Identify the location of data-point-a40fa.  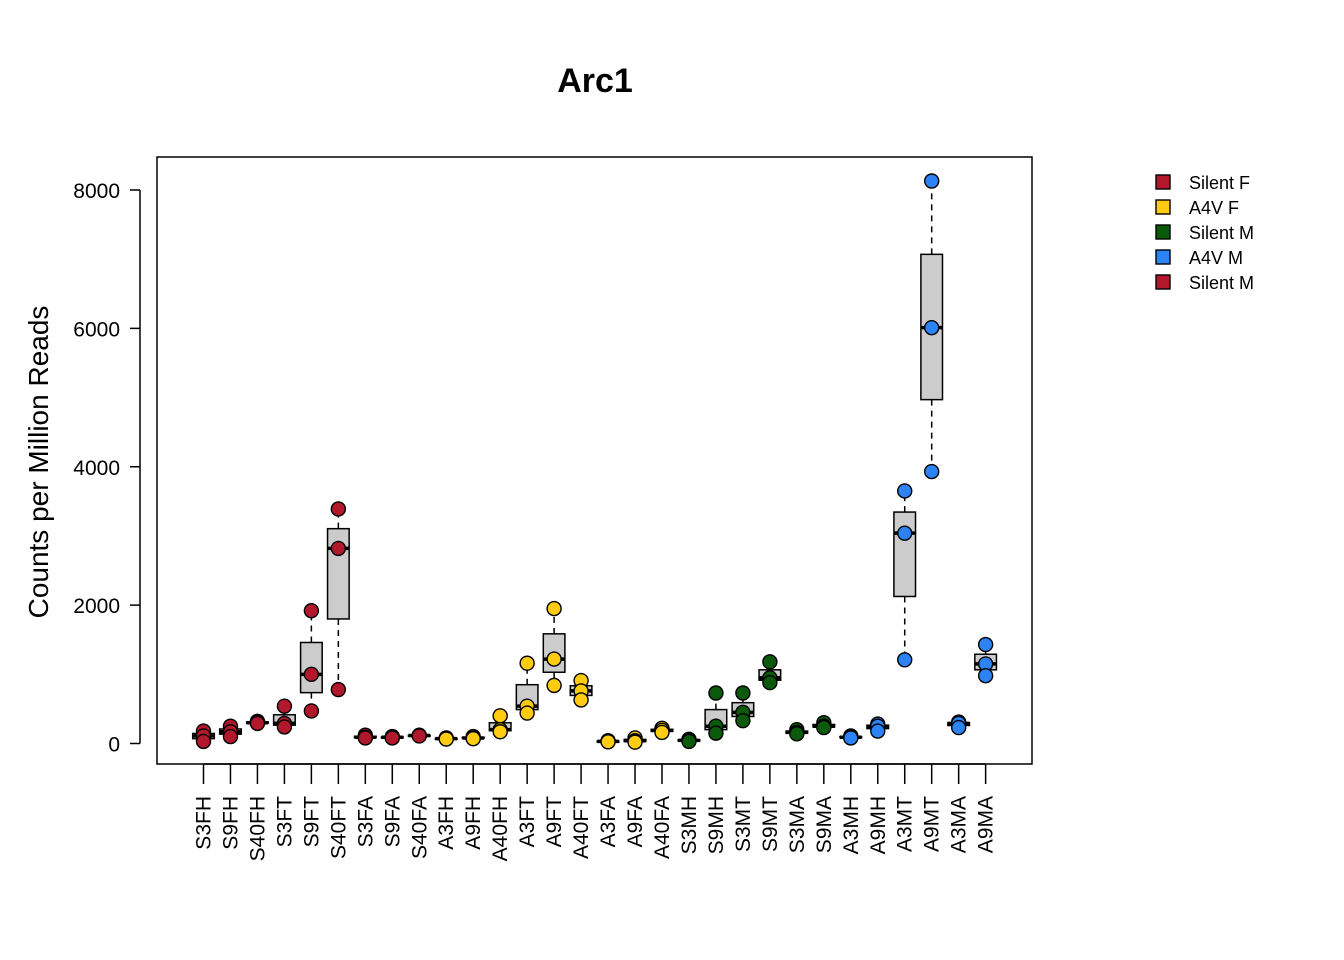
(662, 732).